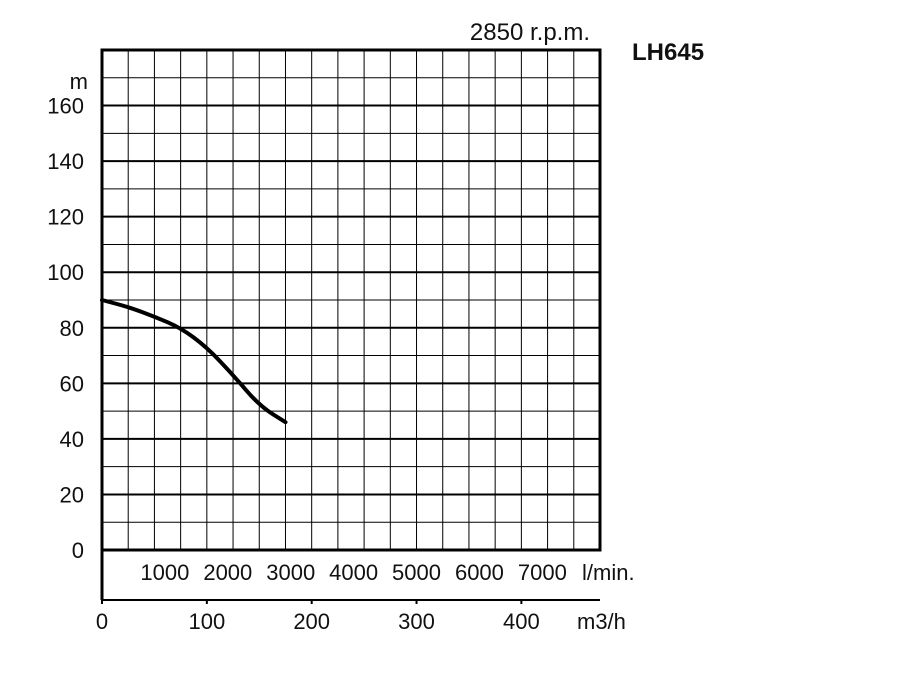  I want to click on axes, so click(350, 577).